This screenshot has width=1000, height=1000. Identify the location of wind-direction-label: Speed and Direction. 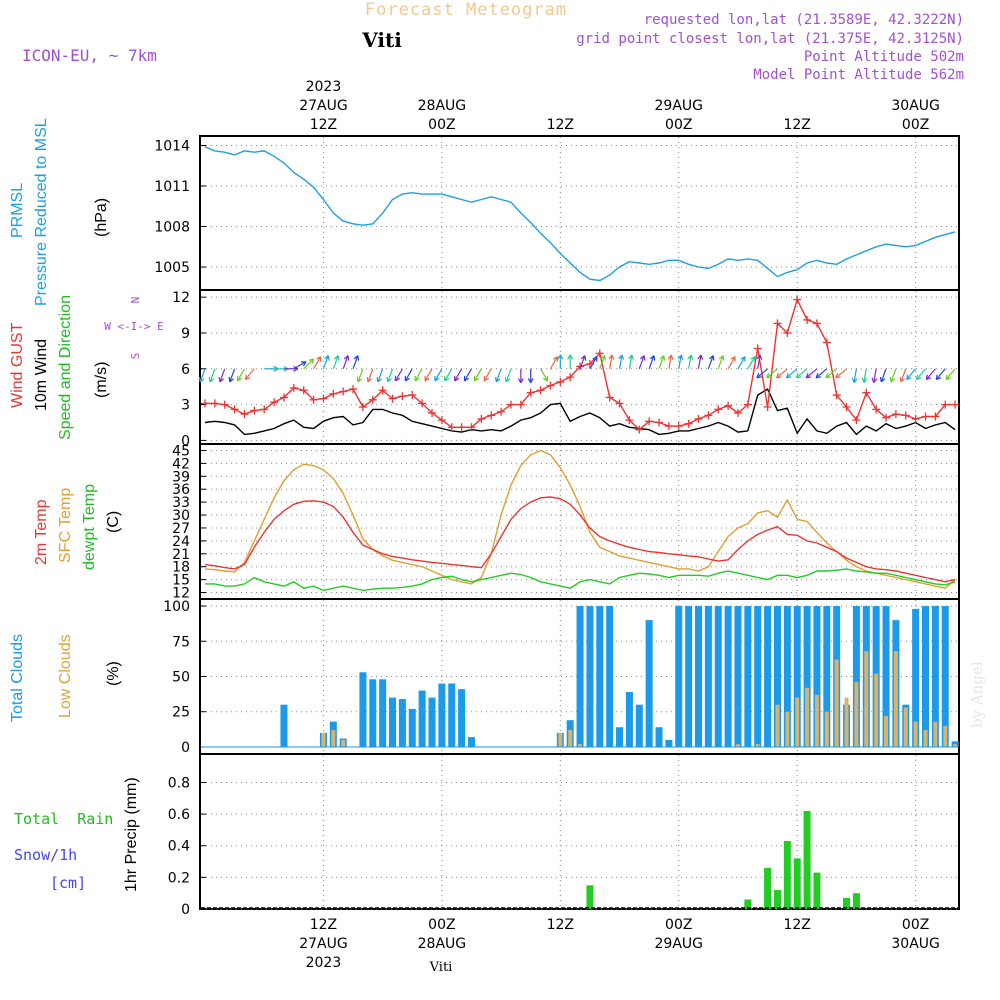
(65, 367).